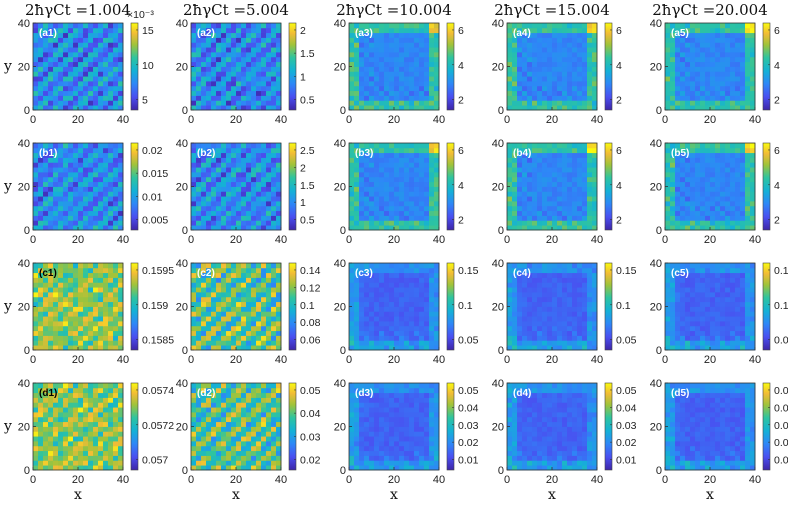  Describe the element at coordinates (307, 186) in the screenshot. I see `colorbar-tick-label: 1.5` at that location.